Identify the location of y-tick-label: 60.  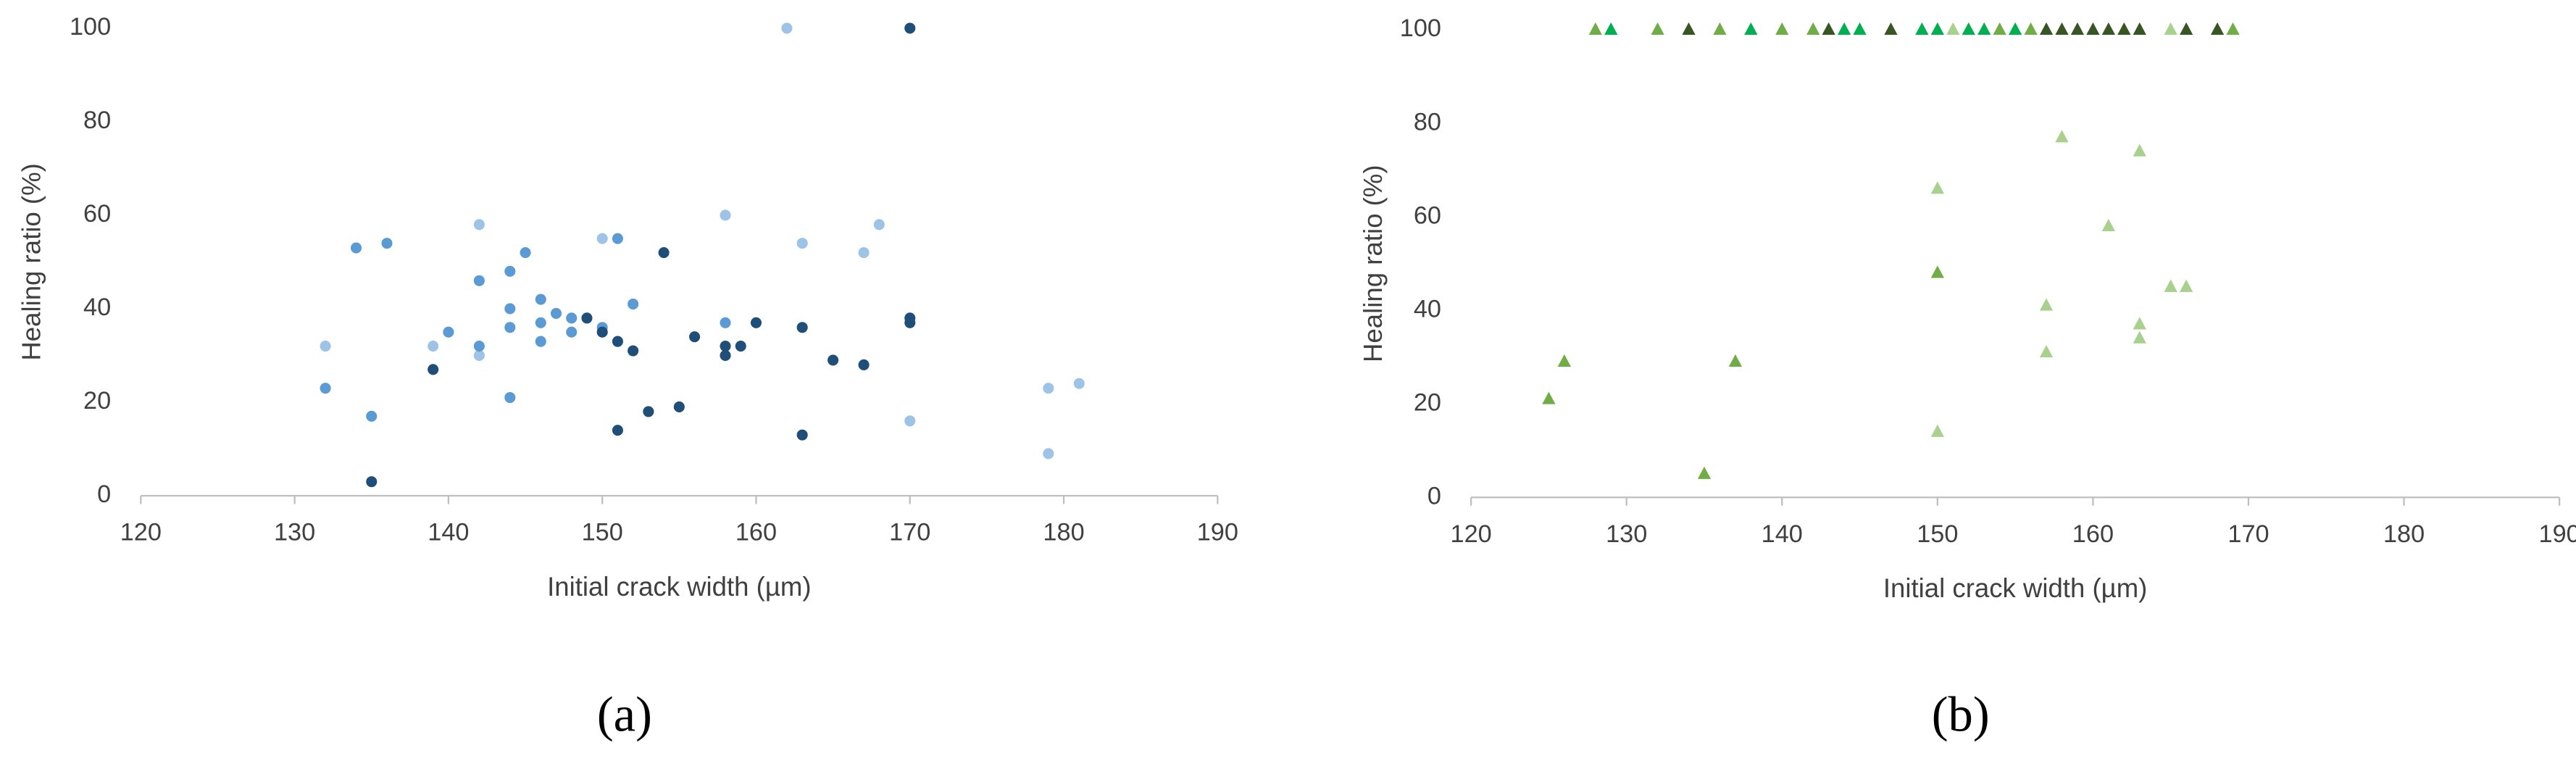
(97, 214).